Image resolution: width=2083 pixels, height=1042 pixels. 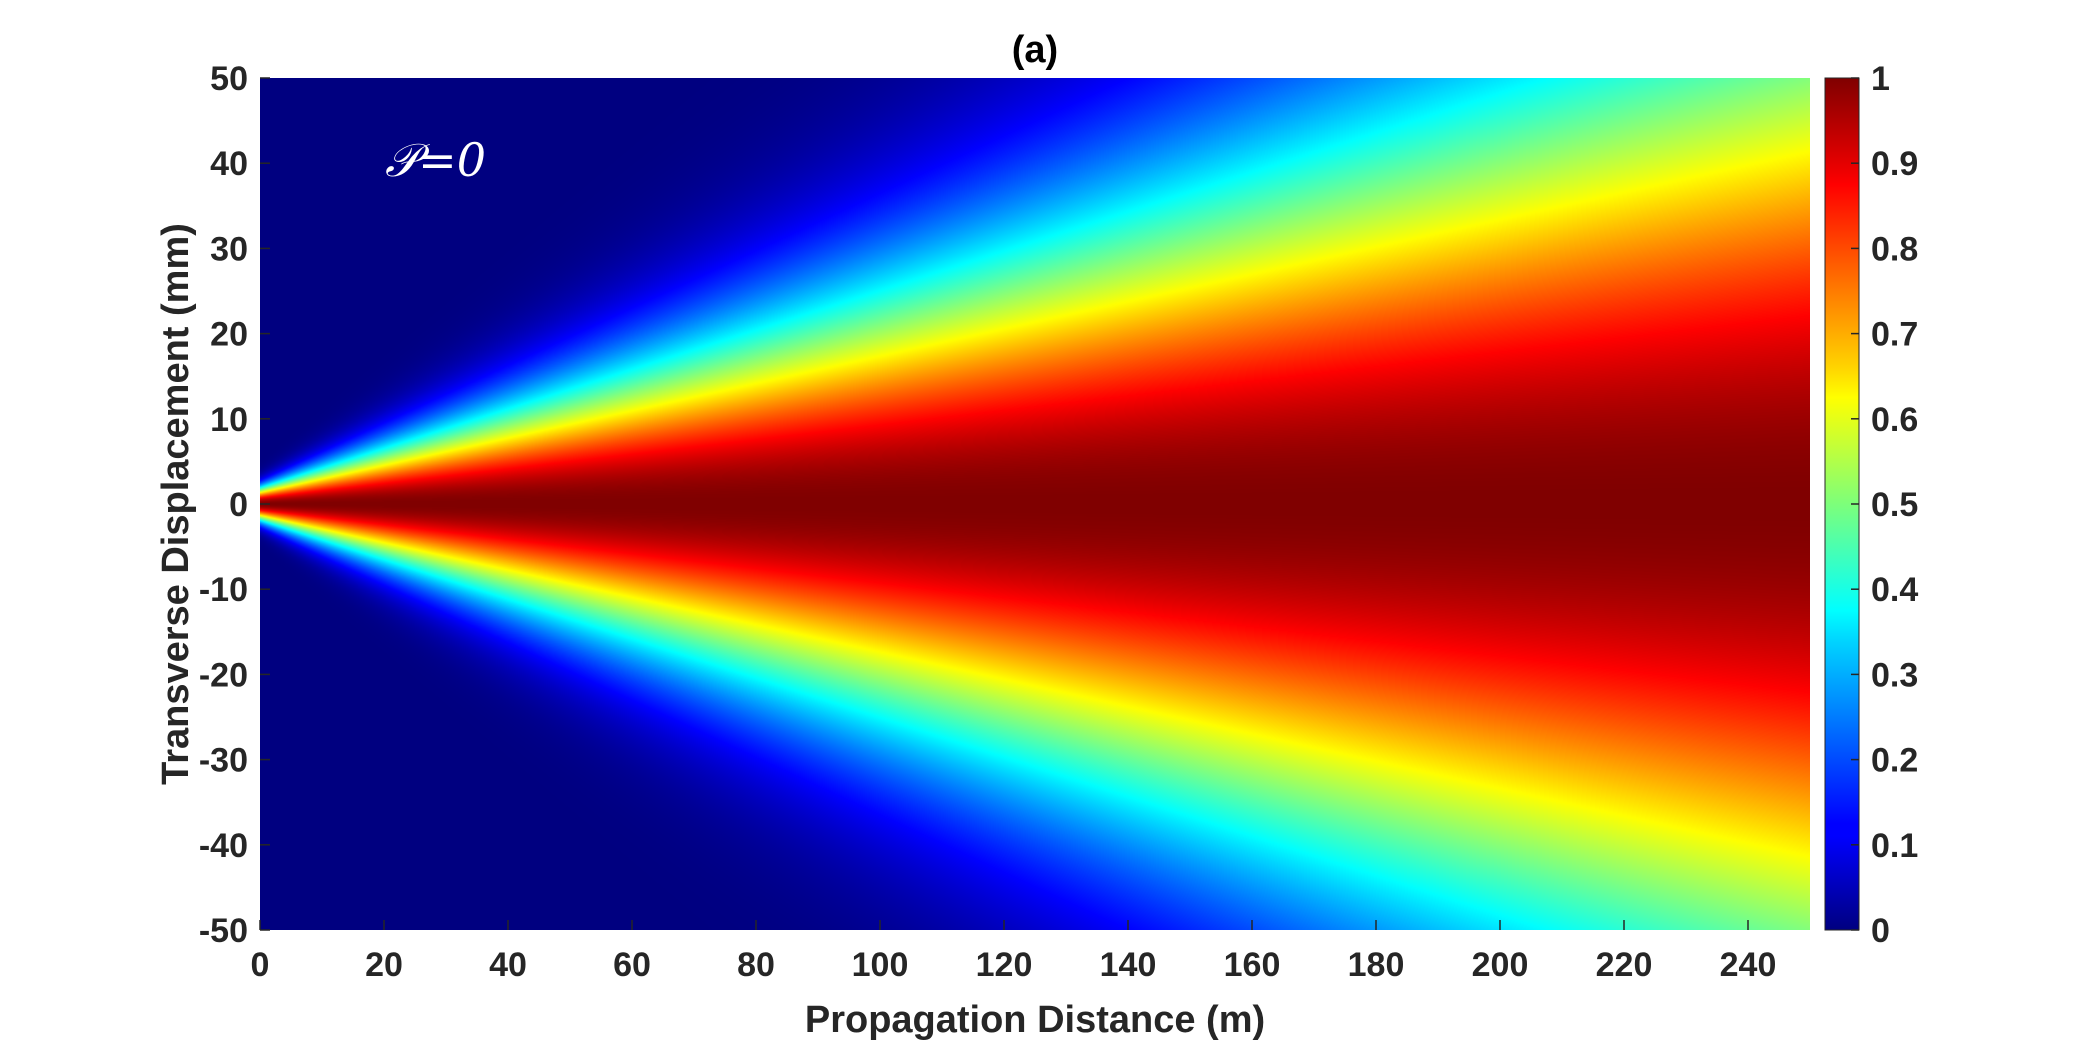 I want to click on colorbar-tick-label: 0.1, so click(x=1894, y=846).